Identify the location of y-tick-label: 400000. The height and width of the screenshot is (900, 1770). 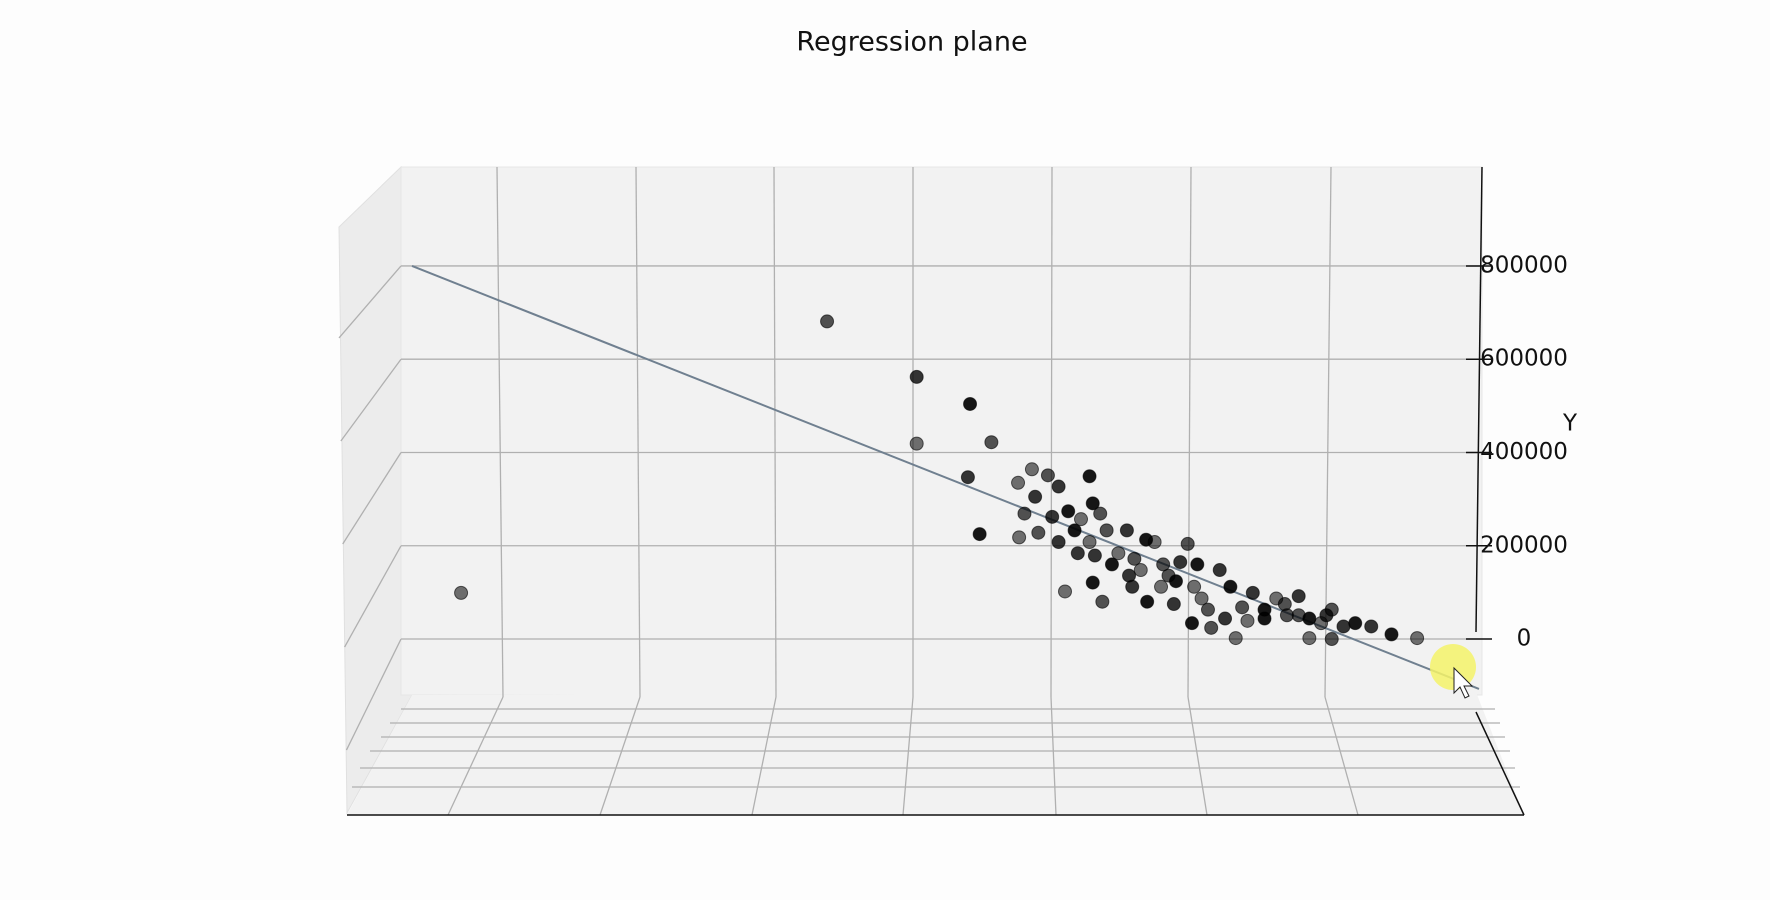
(1524, 452).